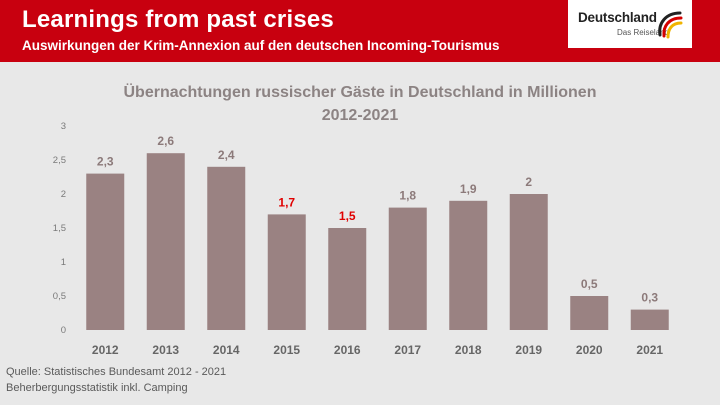 The width and height of the screenshot is (720, 405). Describe the element at coordinates (59, 228) in the screenshot. I see `y-tick-label: 1,5` at that location.